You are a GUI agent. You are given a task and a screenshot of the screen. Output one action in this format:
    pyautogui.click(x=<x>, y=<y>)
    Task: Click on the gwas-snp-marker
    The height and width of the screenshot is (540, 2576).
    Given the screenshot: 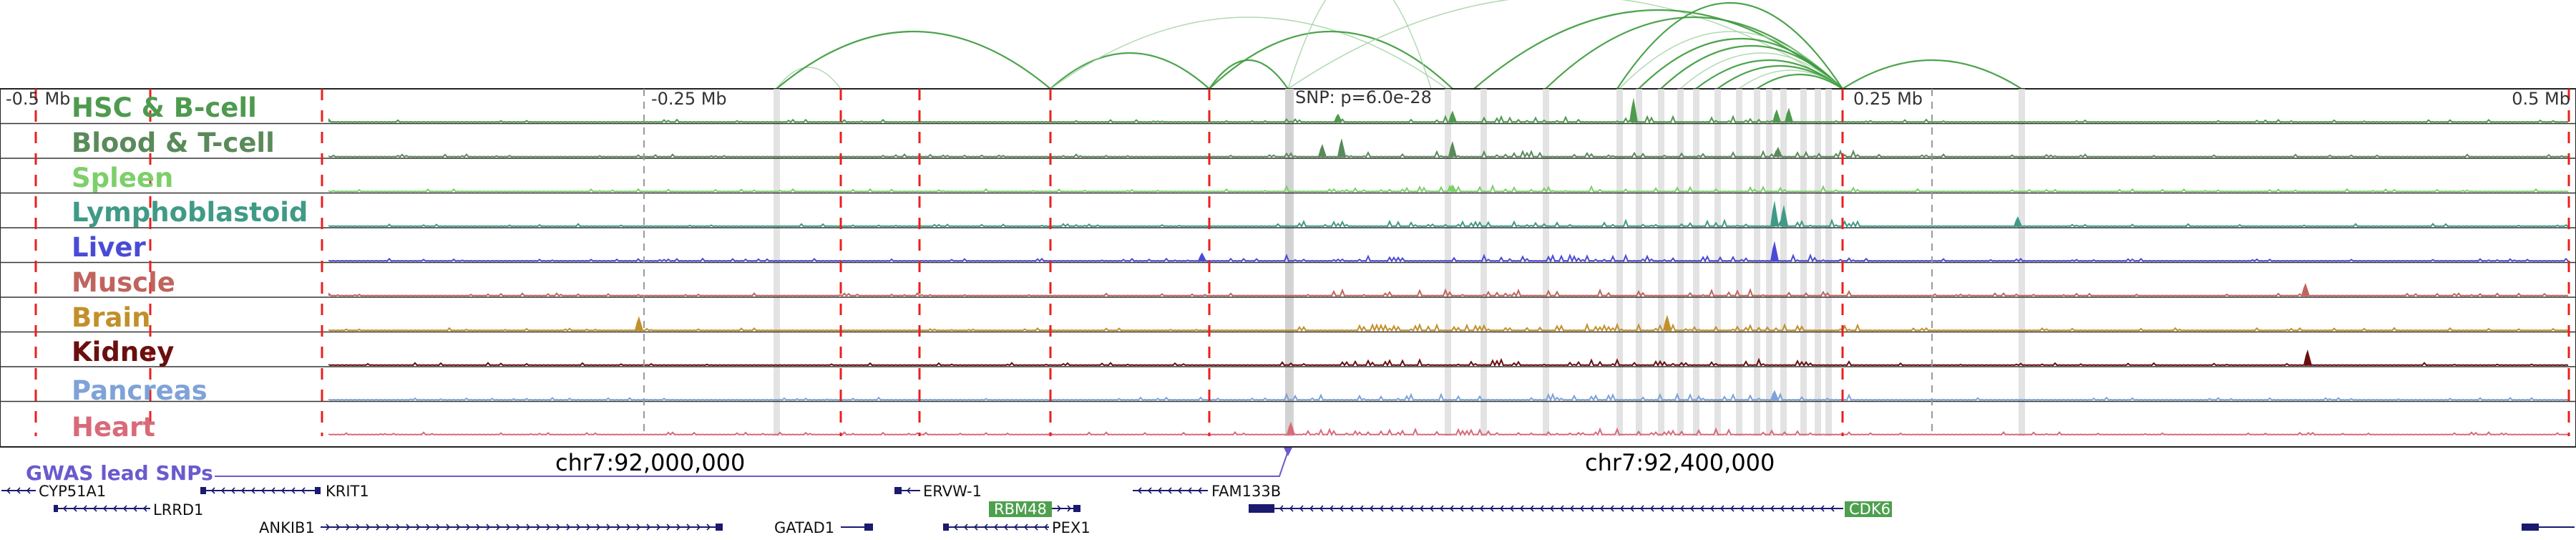 What is the action you would take?
    pyautogui.click(x=1288, y=452)
    